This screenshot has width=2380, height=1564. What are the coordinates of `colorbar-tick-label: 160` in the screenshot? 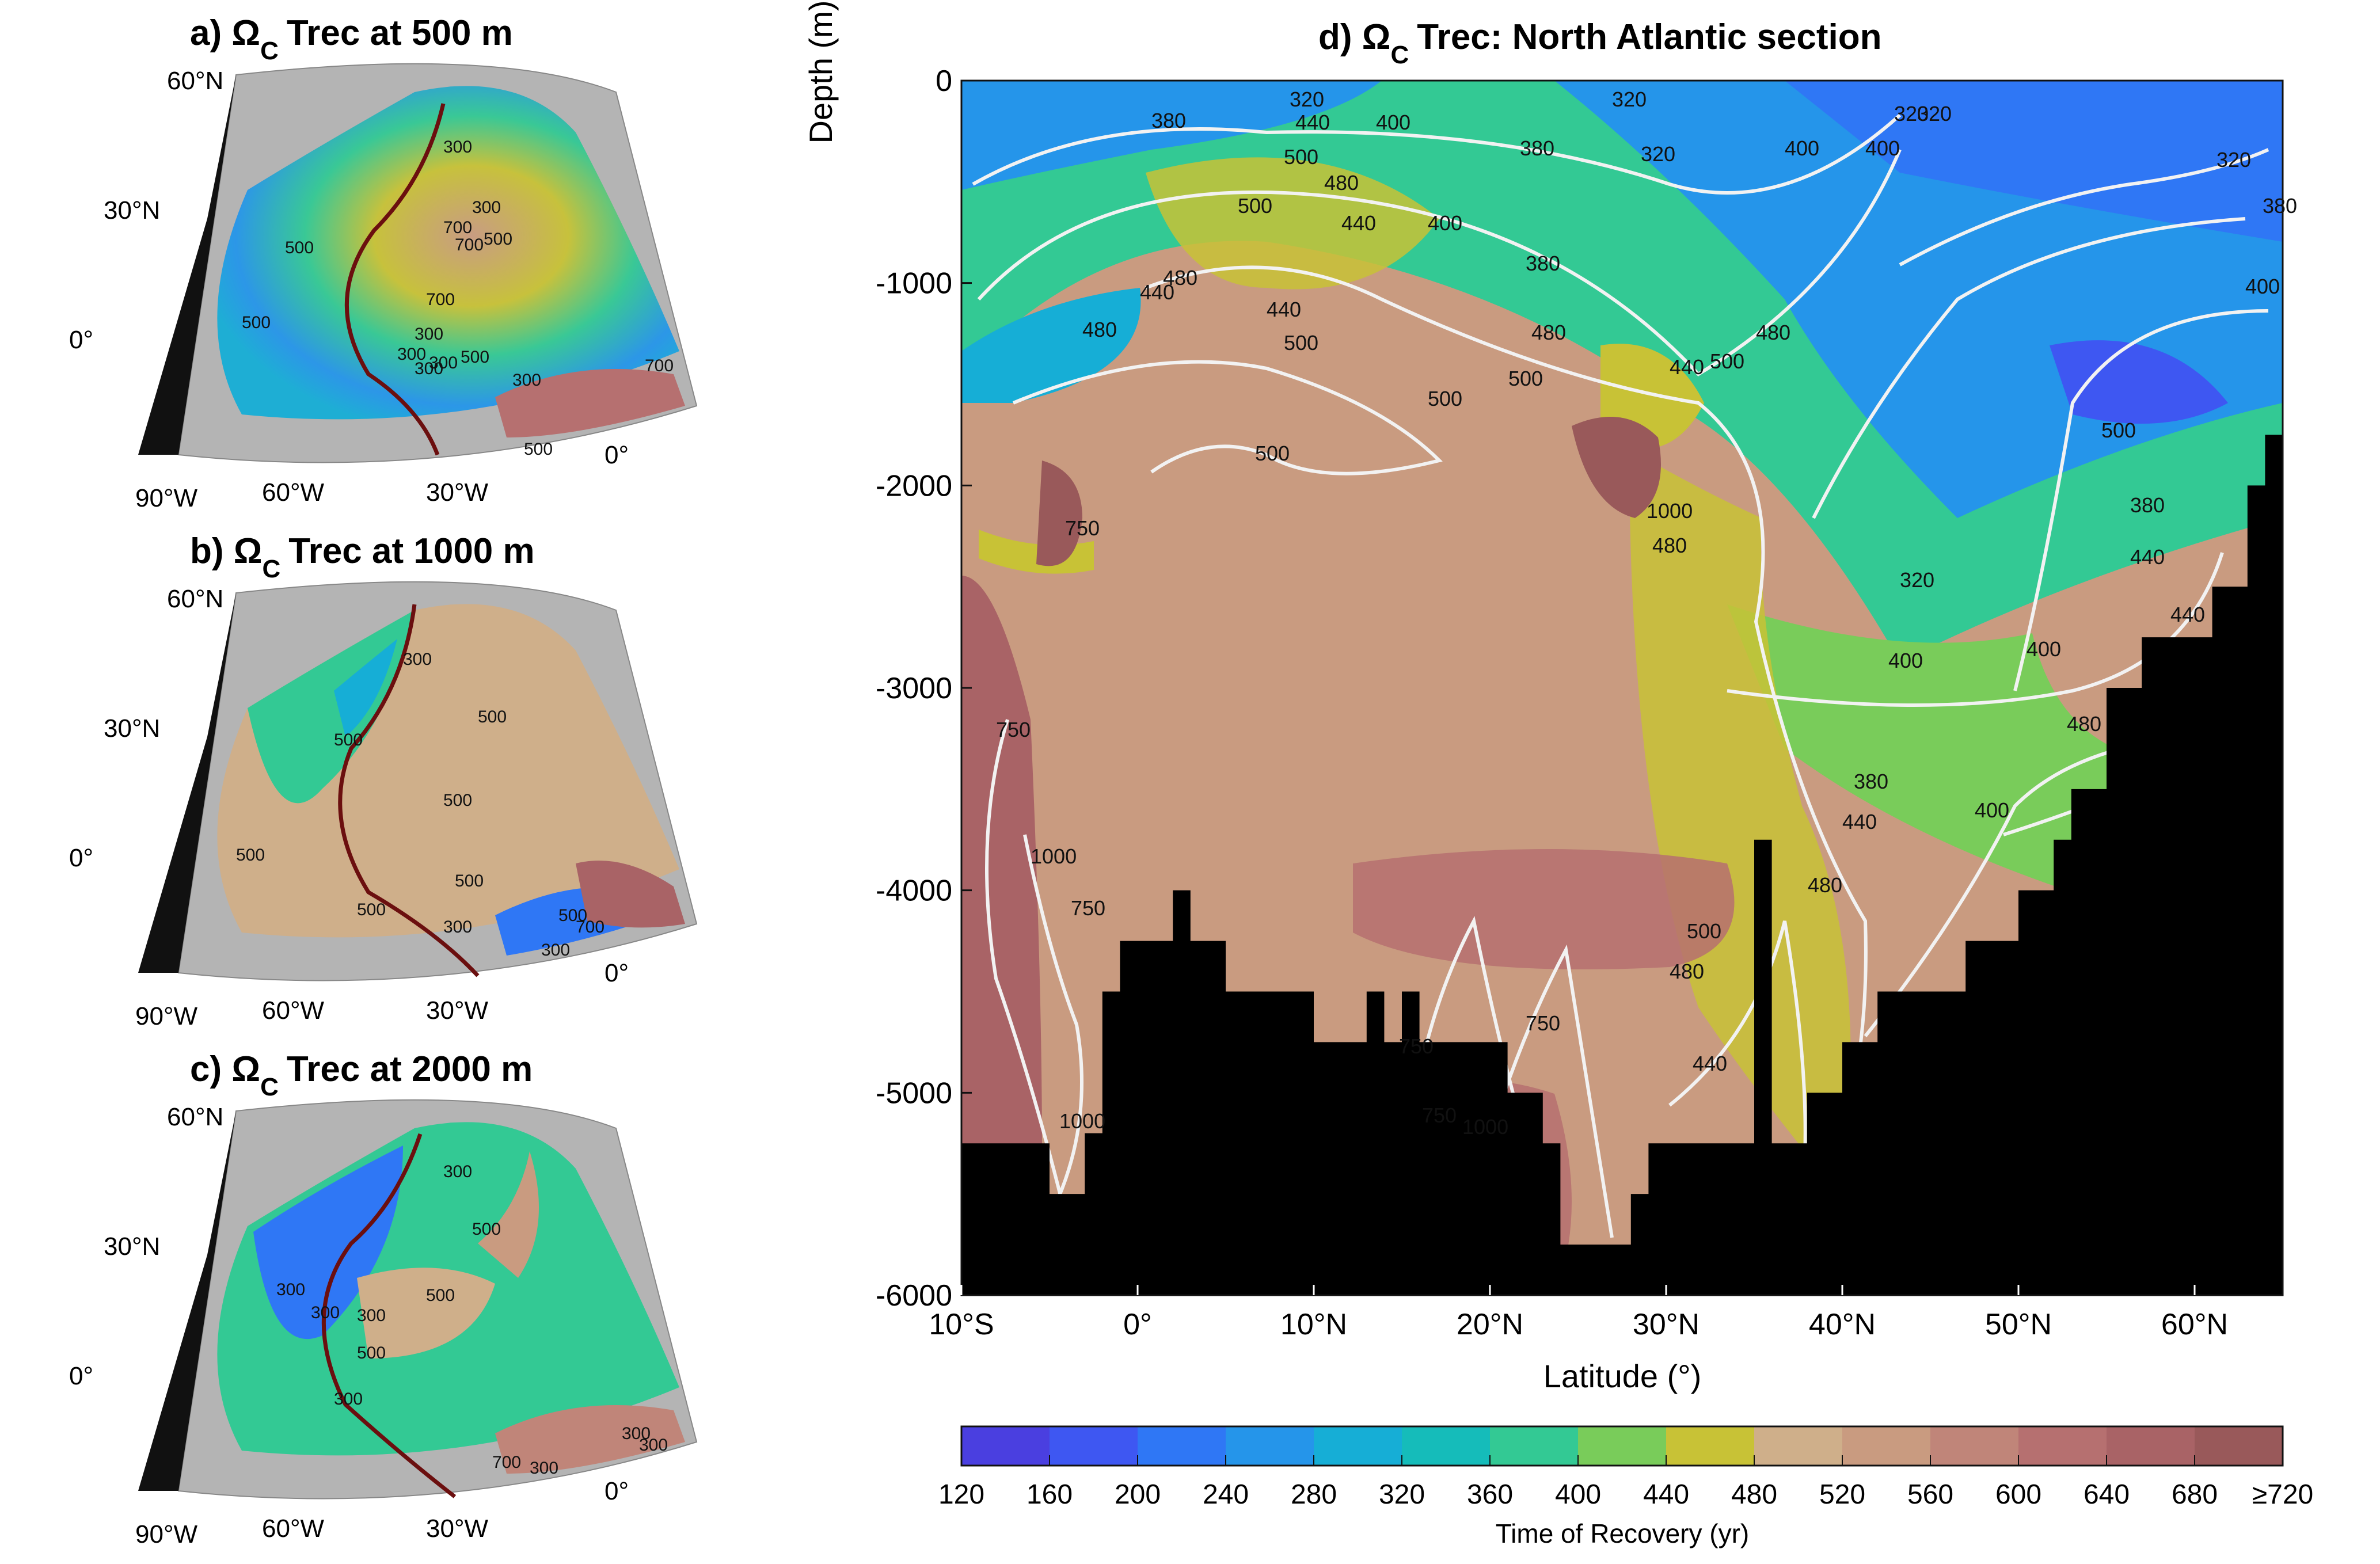 It's located at (1050, 1494).